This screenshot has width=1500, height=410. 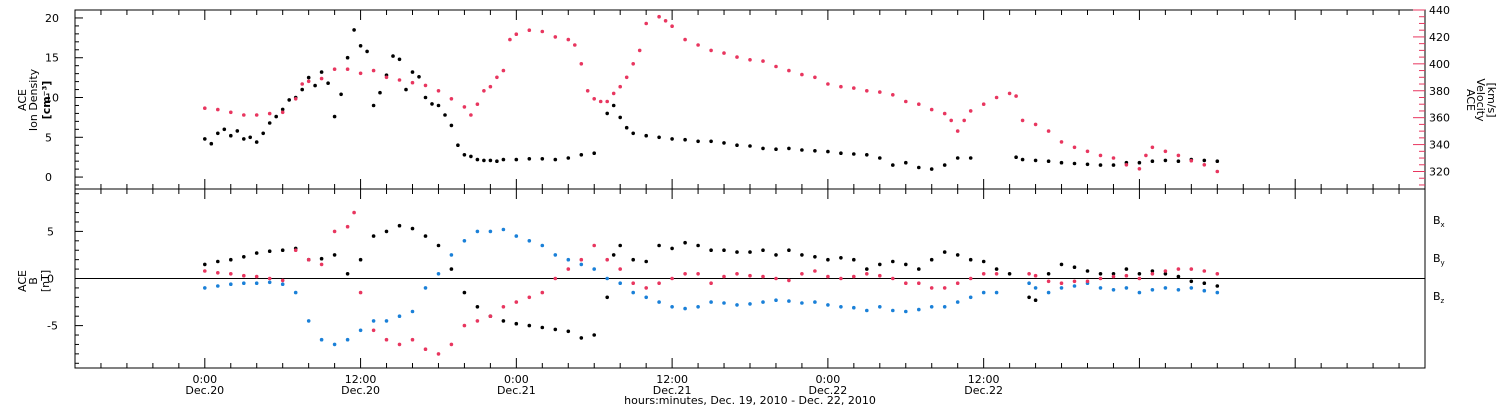 I want to click on top-right-ylabel-1: ACE, so click(x=1470, y=100).